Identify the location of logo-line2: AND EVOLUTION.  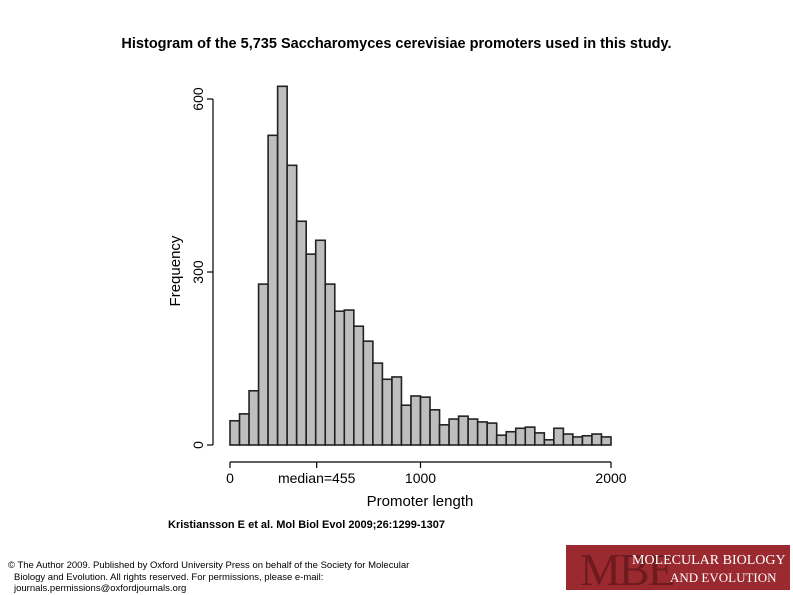
(723, 577).